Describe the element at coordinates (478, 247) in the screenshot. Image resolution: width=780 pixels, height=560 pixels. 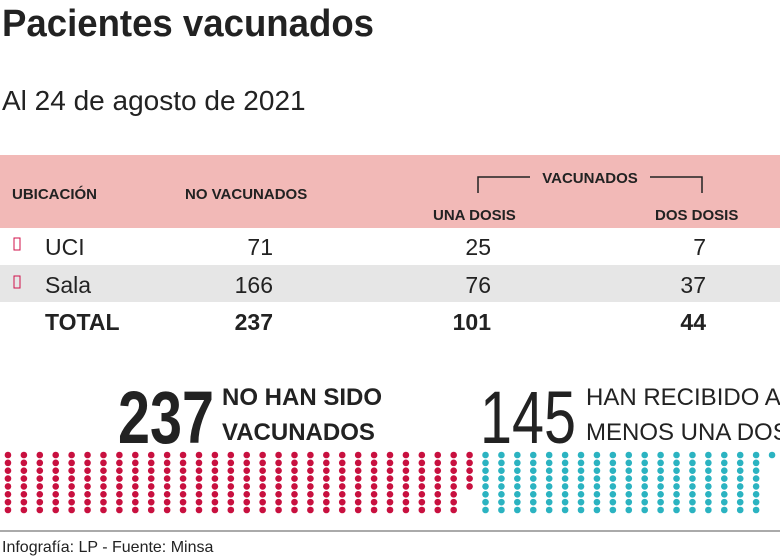
I see `cell-value: 25` at that location.